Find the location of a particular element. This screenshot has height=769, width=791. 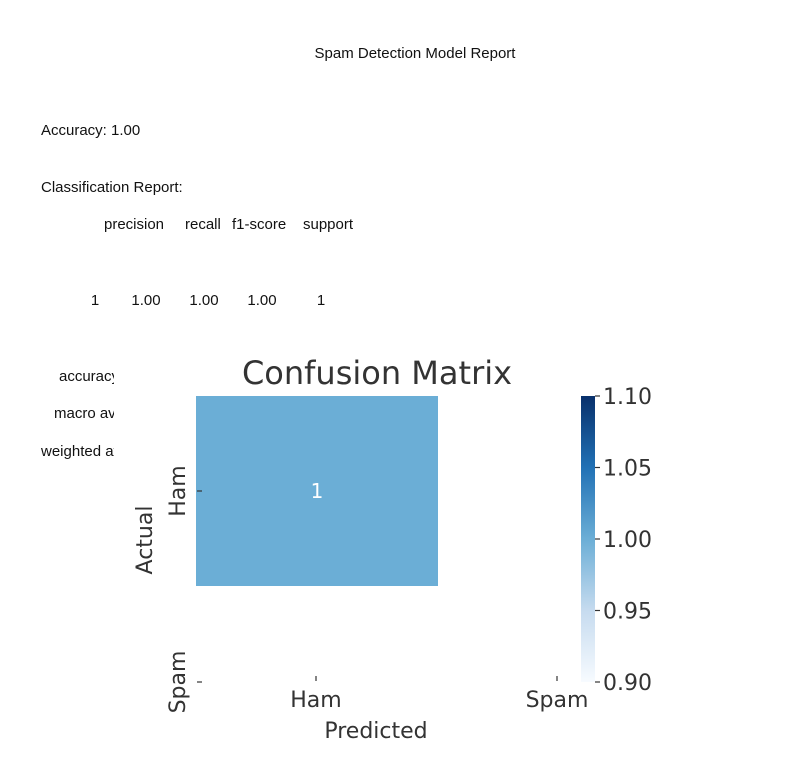

summary-accuracy: accuracy is located at coordinates (86, 376).